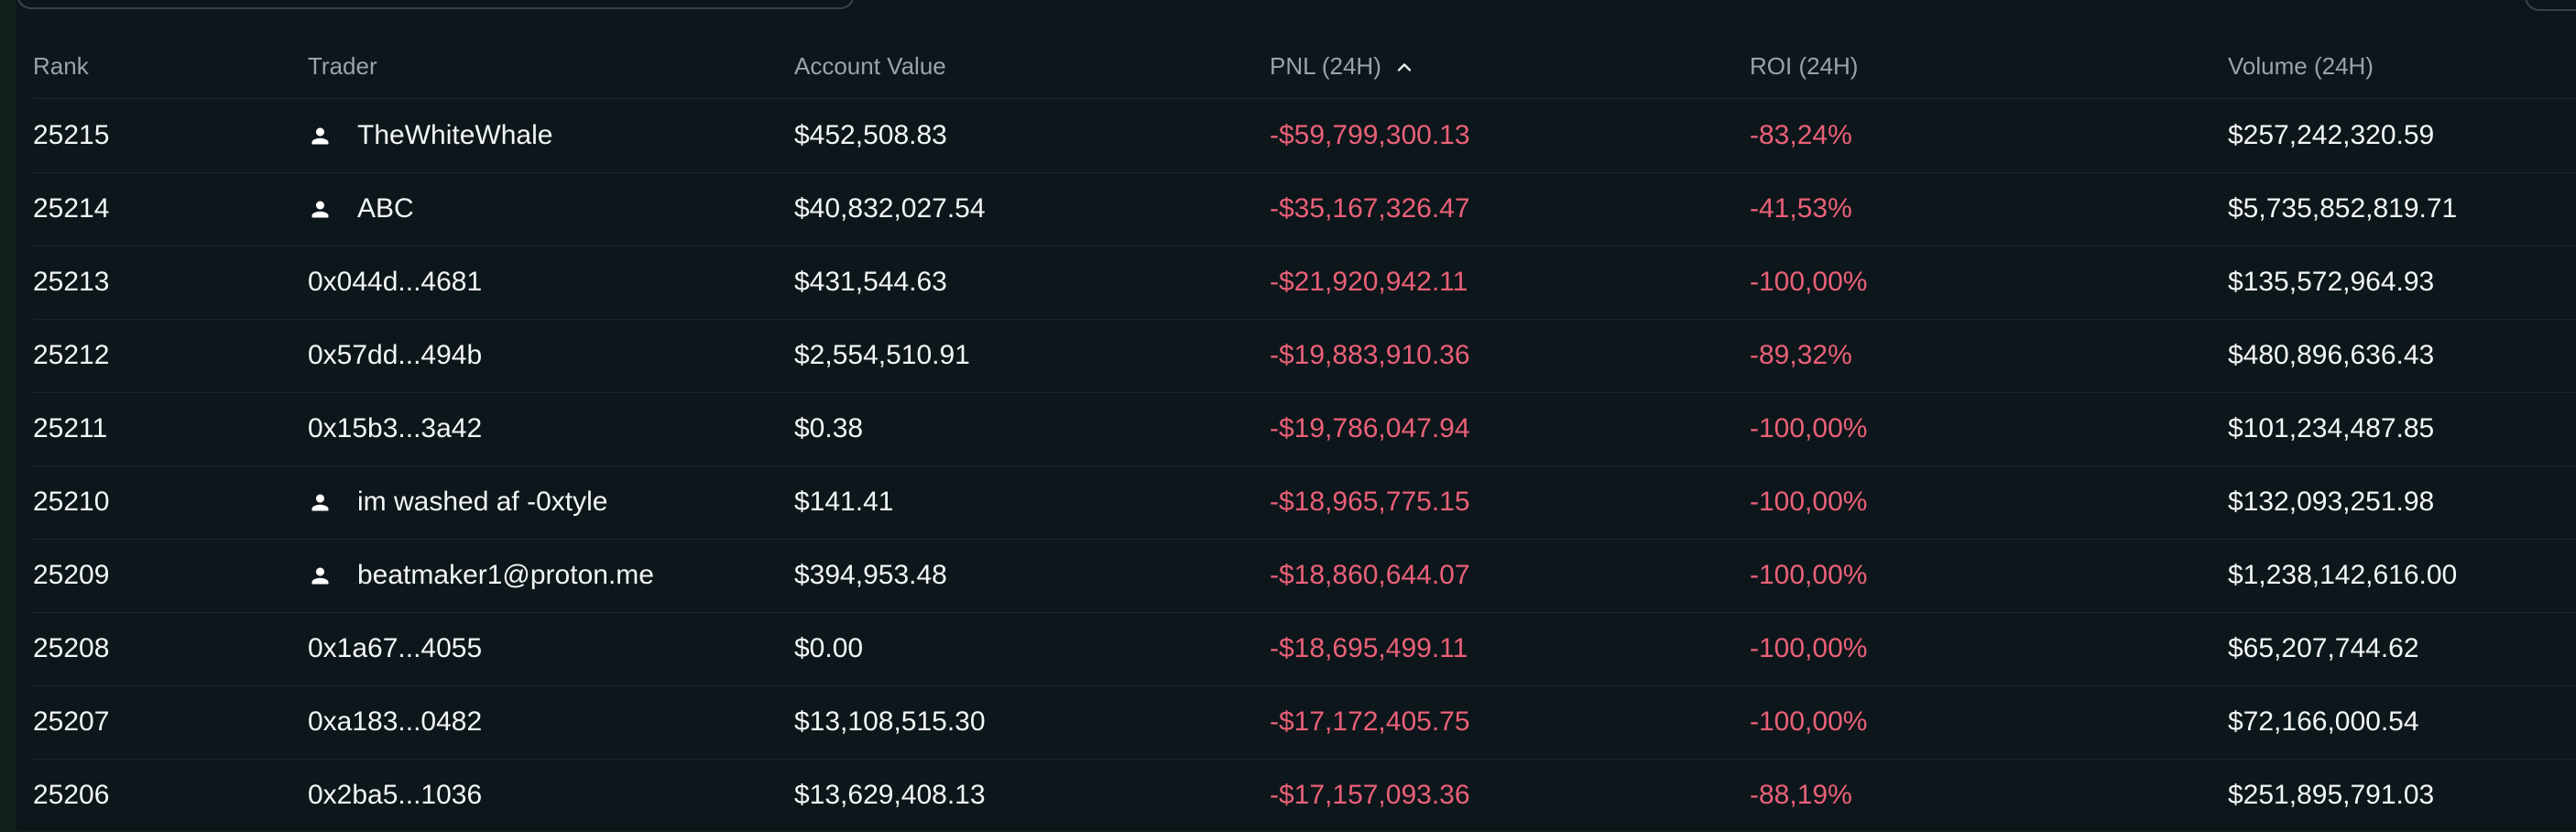  What do you see at coordinates (1032, 282) in the screenshot?
I see `account-value-cell: $431,544.63` at bounding box center [1032, 282].